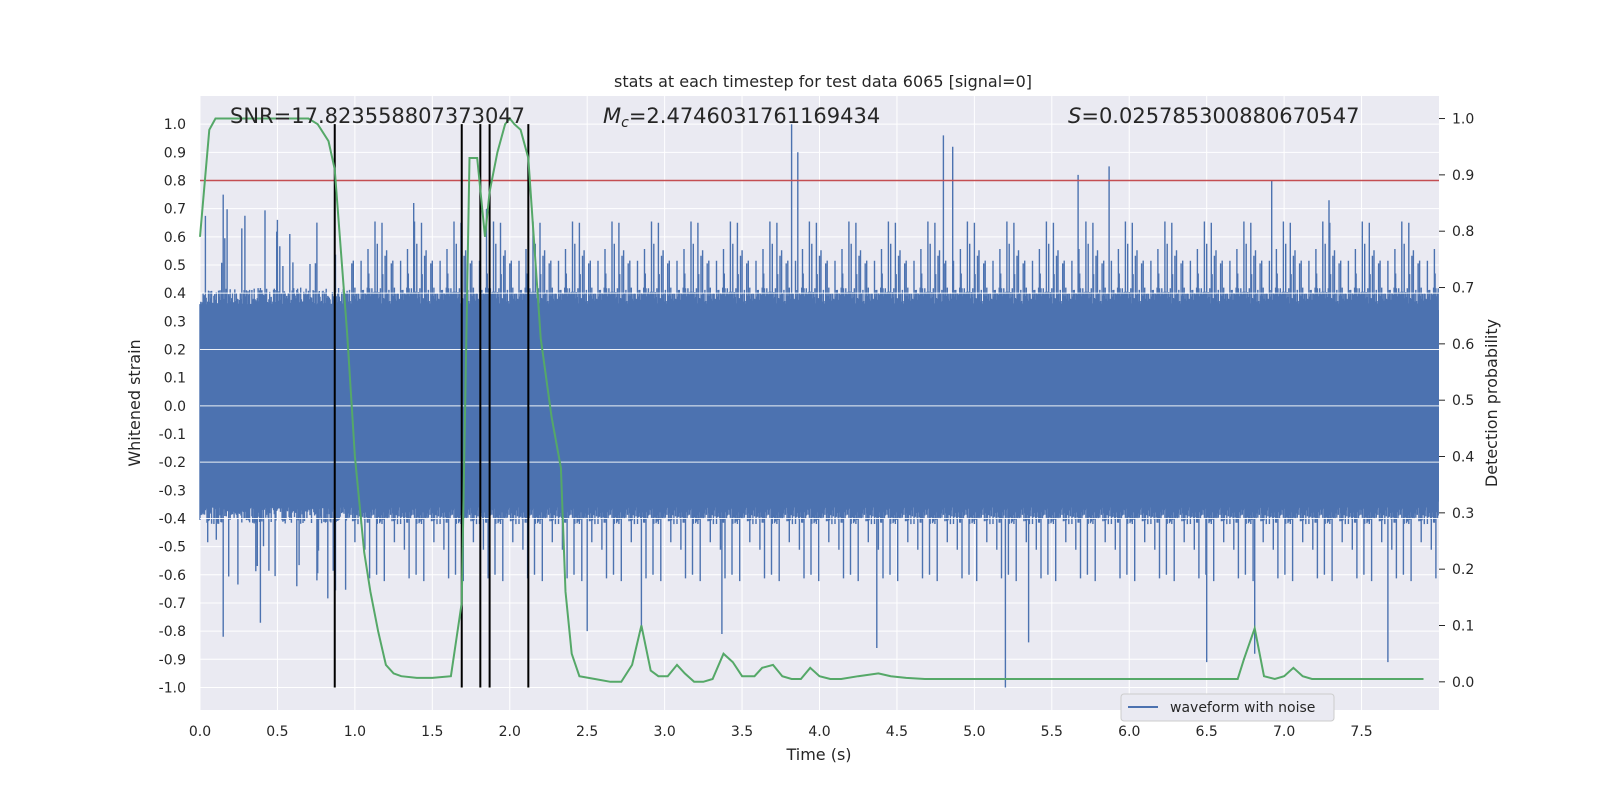  Describe the element at coordinates (754, 116) in the screenshot. I see `mc-value: =2.4746031761169434` at that location.